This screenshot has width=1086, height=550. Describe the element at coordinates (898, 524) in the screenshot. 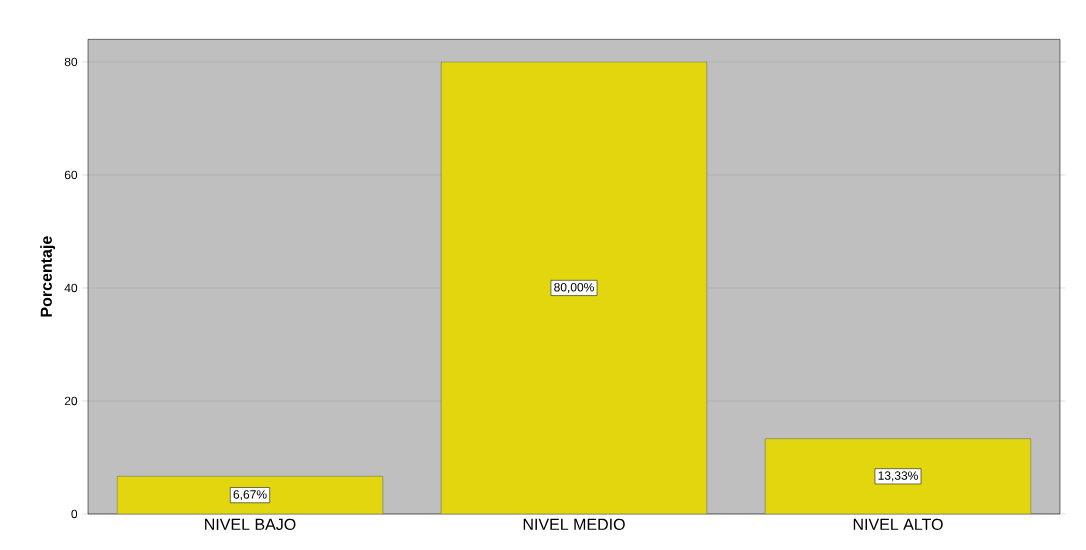

I see `x-tick-label: NIVEL ALTO` at that location.